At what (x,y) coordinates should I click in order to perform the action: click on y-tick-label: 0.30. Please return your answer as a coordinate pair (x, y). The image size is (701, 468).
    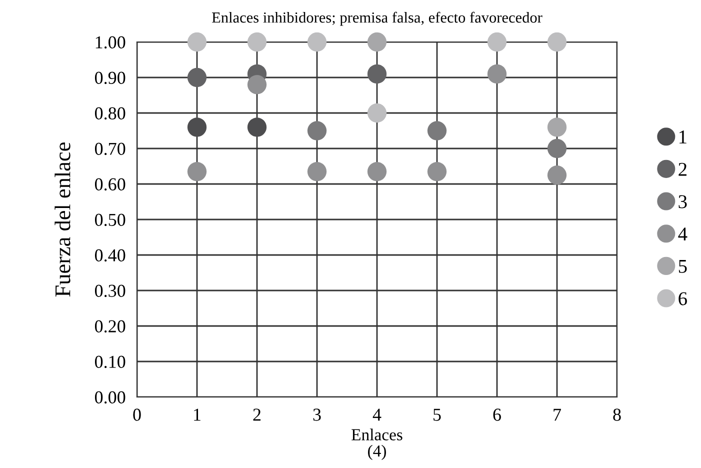
    Looking at the image, I should click on (110, 291).